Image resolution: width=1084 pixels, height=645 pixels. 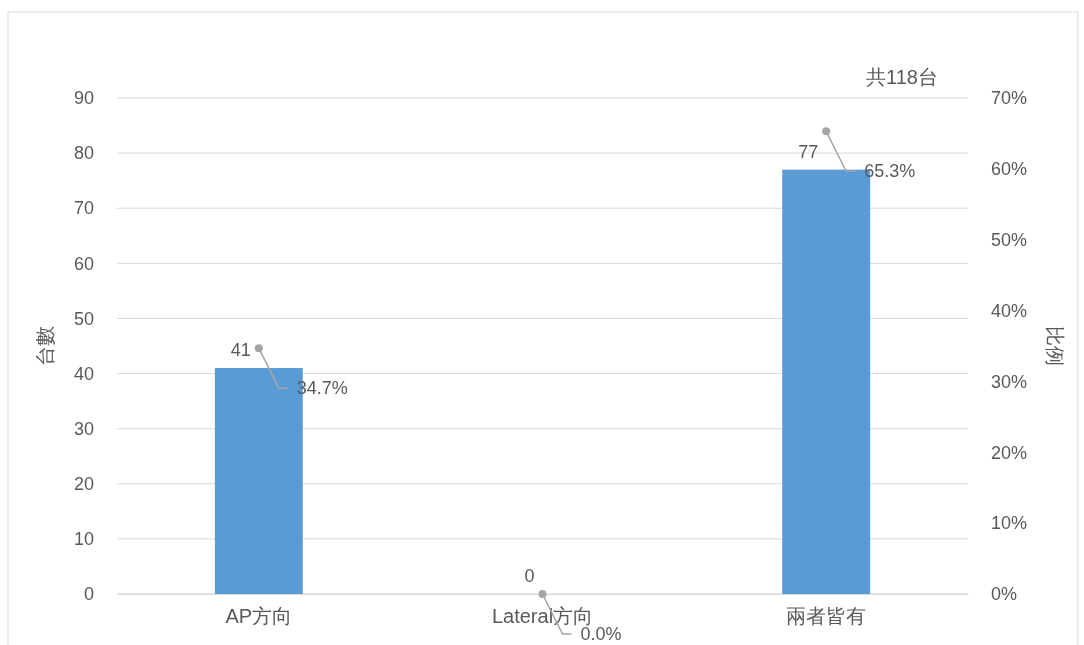 What do you see at coordinates (259, 616) in the screenshot?
I see `x-tick-label: AP方向` at bounding box center [259, 616].